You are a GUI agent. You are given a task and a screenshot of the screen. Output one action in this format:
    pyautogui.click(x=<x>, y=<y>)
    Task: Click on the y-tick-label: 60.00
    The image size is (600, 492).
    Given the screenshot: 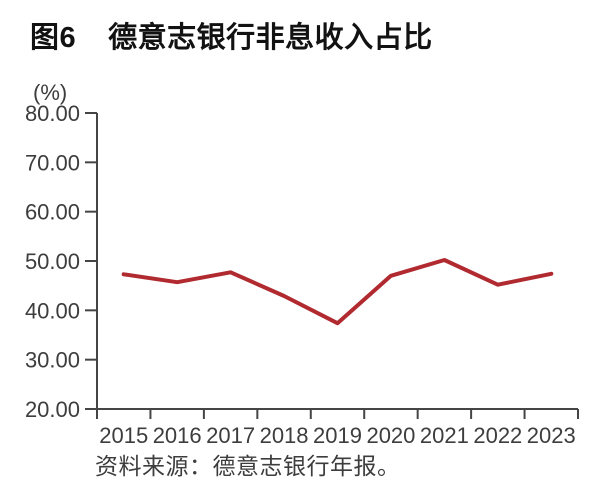 What is the action you would take?
    pyautogui.click(x=52, y=212)
    